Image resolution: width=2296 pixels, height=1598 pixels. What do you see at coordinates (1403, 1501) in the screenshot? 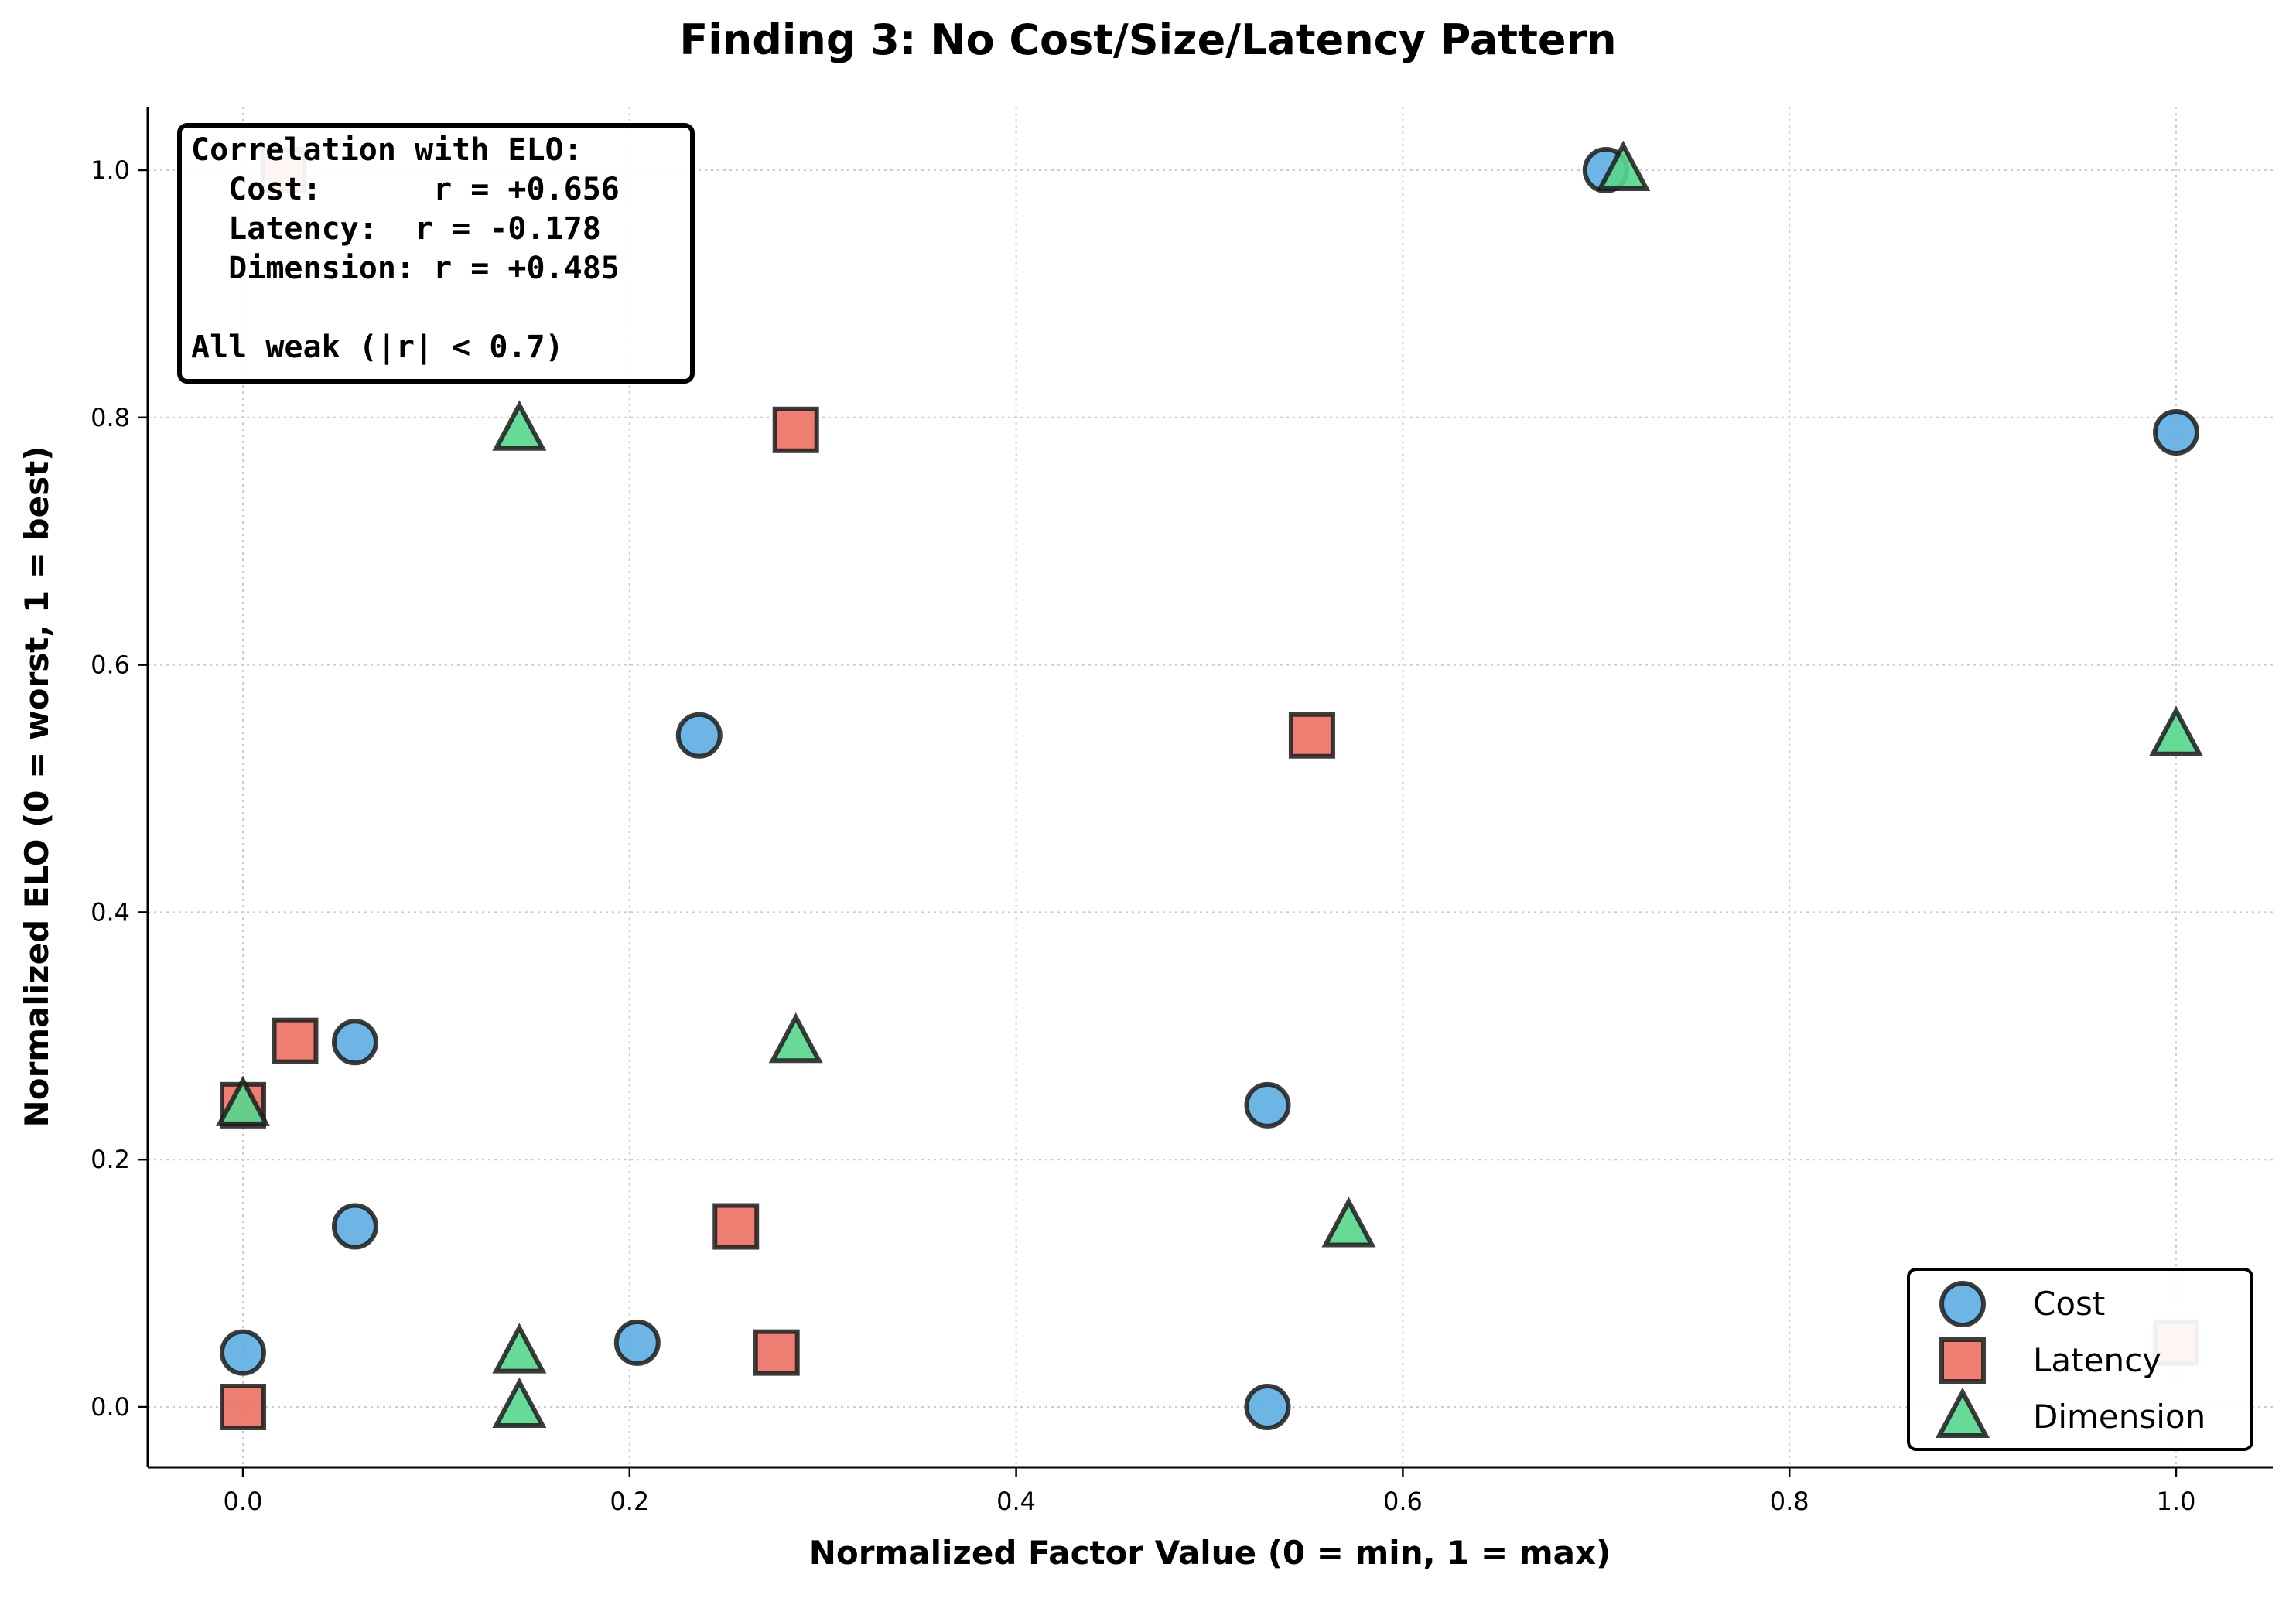
I see `x-tick-label: 0.6` at bounding box center [1403, 1501].